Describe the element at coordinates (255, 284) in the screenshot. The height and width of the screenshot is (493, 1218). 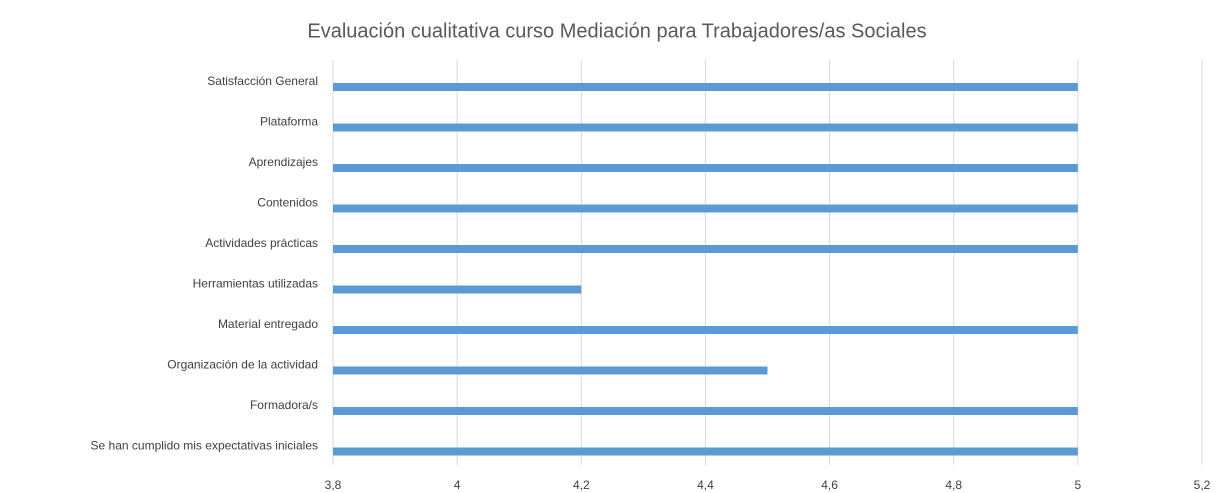
I see `y-tick-label: Herramientas utilizadas` at that location.